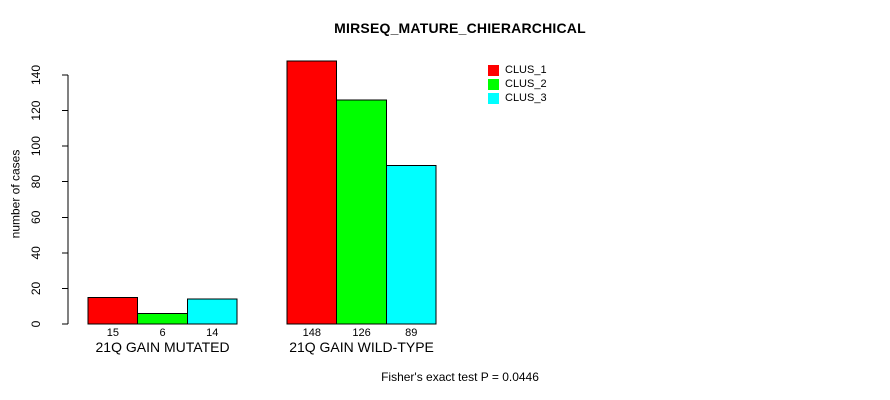 This screenshot has height=400, width=890. What do you see at coordinates (113, 333) in the screenshot?
I see `bar-value-label: 15` at bounding box center [113, 333].